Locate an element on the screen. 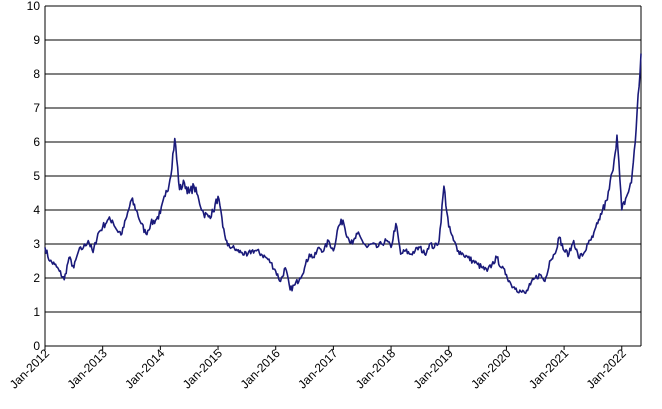  y-tick-label: 2 is located at coordinates (36, 278).